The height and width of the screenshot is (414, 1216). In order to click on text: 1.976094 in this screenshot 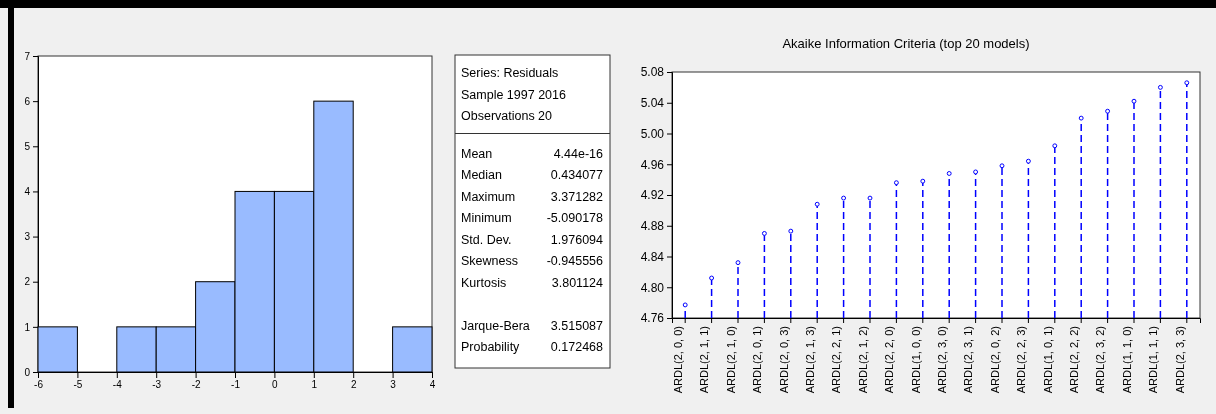, I will do `click(576, 239)`.